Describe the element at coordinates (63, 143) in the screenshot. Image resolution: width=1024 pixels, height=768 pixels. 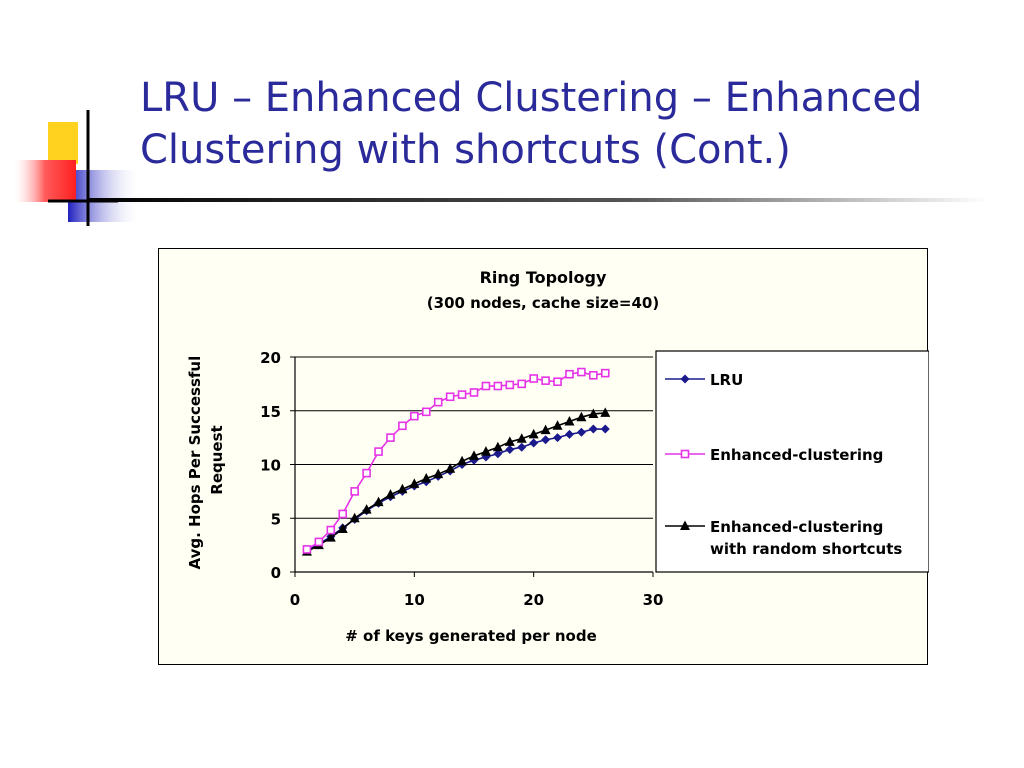
I see `yellow-square` at that location.